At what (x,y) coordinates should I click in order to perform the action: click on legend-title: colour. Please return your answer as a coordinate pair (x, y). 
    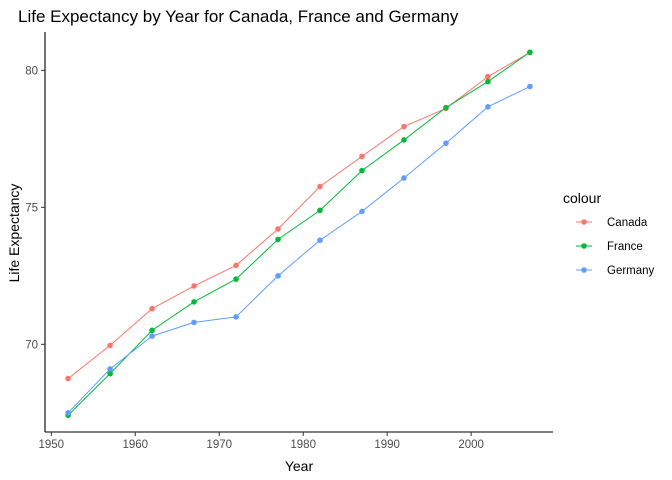
    Looking at the image, I should click on (582, 198).